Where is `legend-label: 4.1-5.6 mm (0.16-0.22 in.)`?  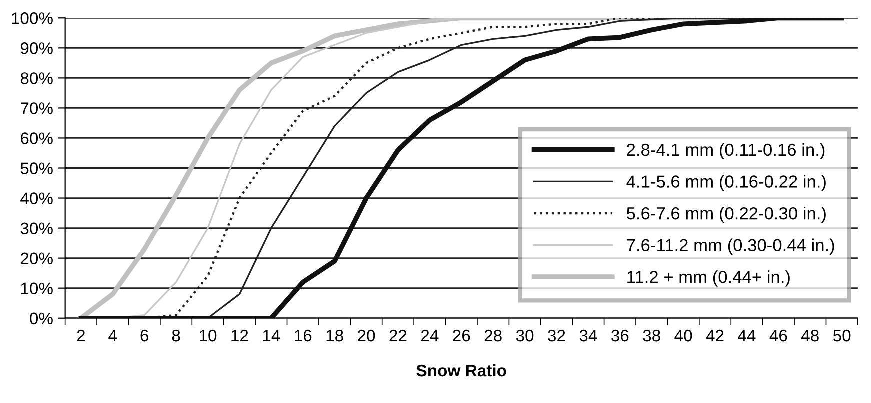 legend-label: 4.1-5.6 mm (0.16-0.22 in.) is located at coordinates (726, 183).